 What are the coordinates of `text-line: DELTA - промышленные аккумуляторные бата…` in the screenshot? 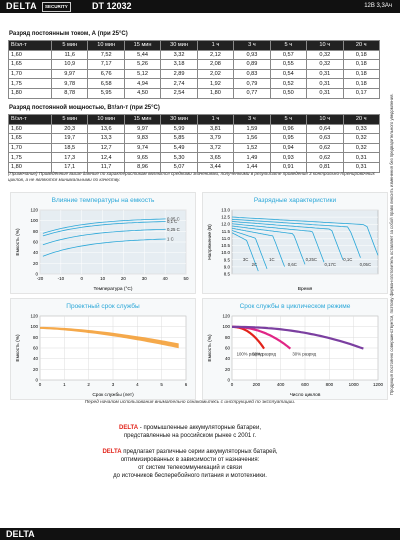 It's located at (190, 428).